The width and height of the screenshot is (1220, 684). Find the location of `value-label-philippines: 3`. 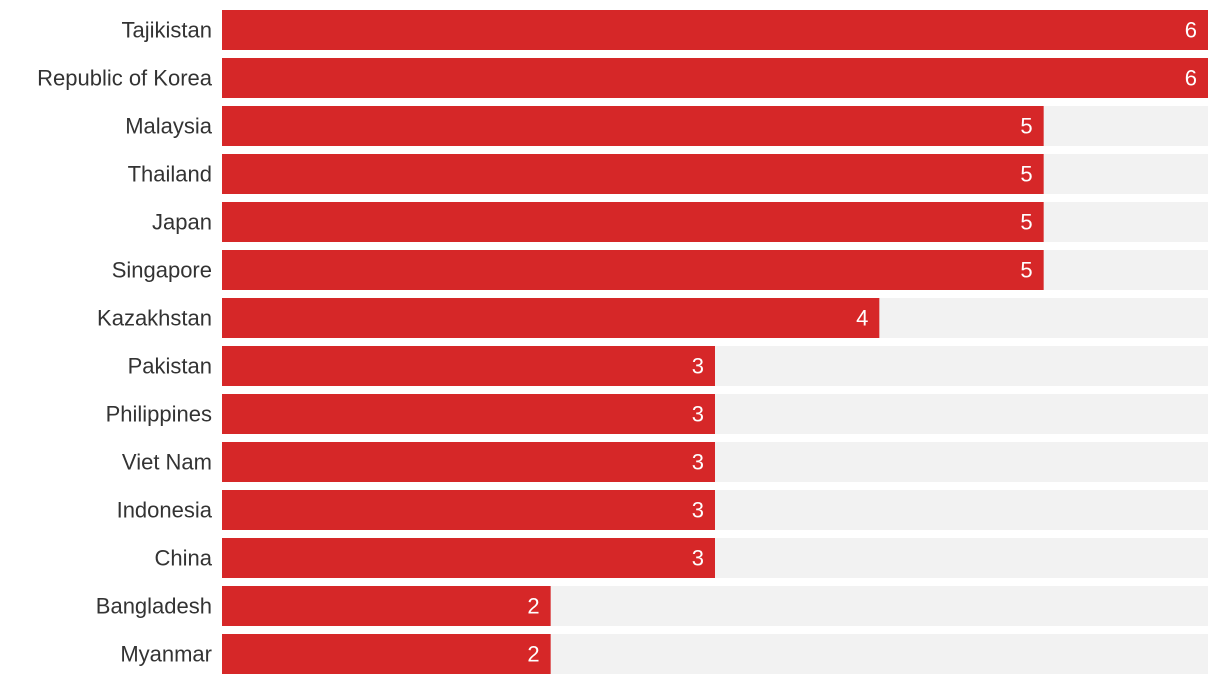

value-label-philippines: 3 is located at coordinates (698, 414).